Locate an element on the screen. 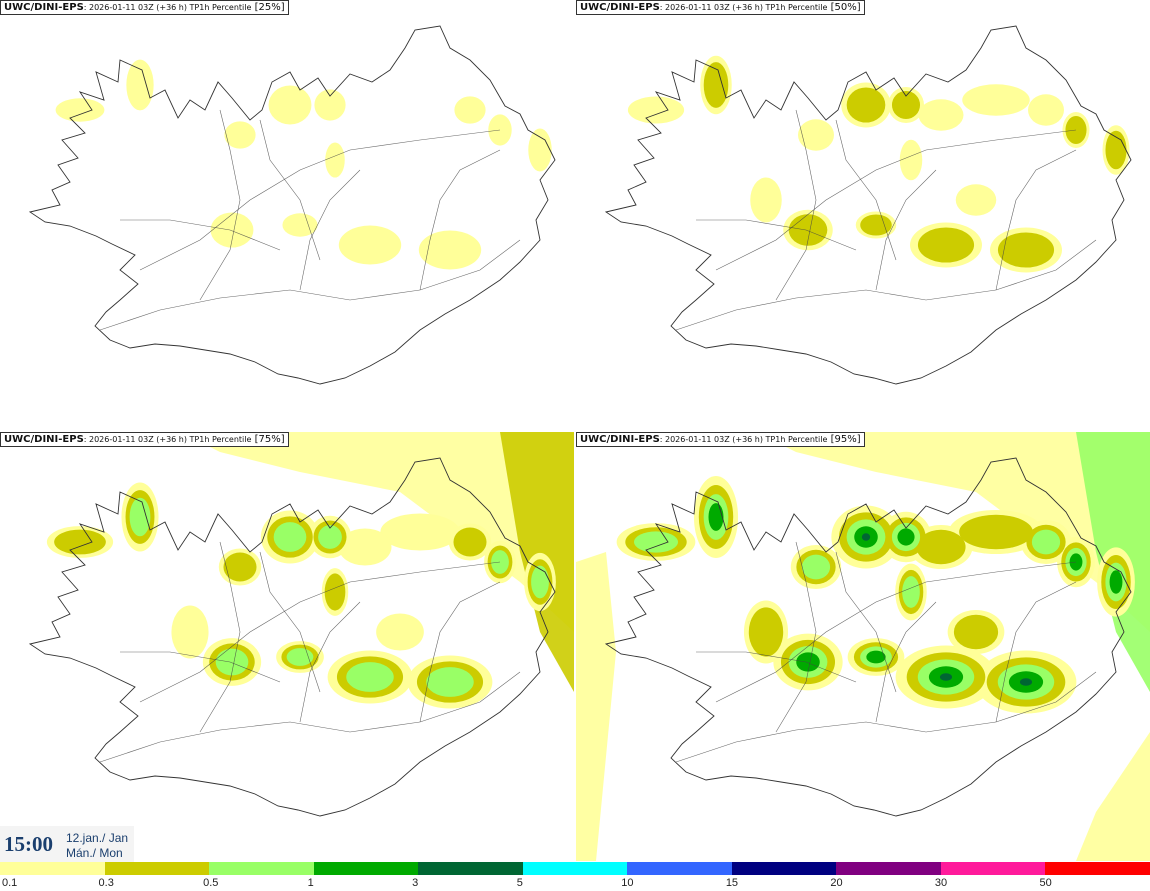 The height and width of the screenshot is (891, 1150). legend-tick-label: 50 is located at coordinates (1045, 883).